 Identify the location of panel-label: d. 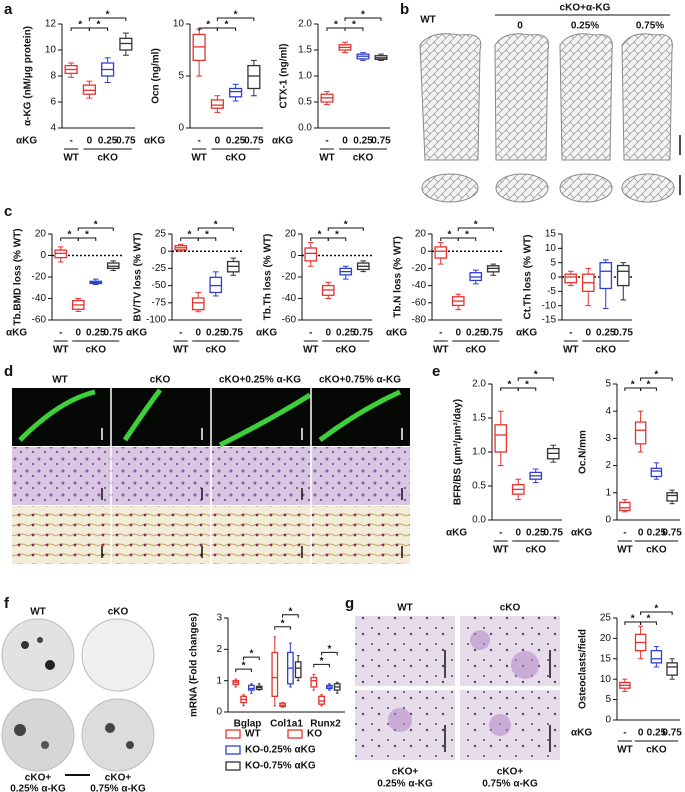
(8, 371).